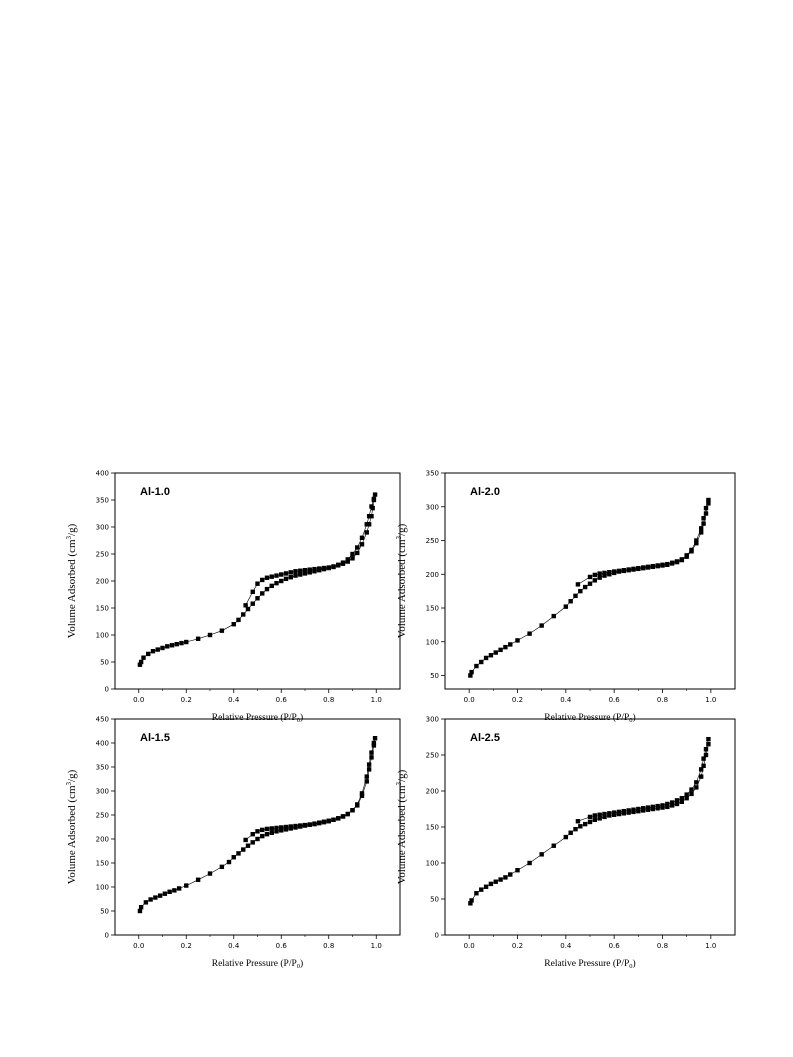 This screenshot has width=793, height=1057. I want to click on y-tick-label: 350, so click(432, 474).